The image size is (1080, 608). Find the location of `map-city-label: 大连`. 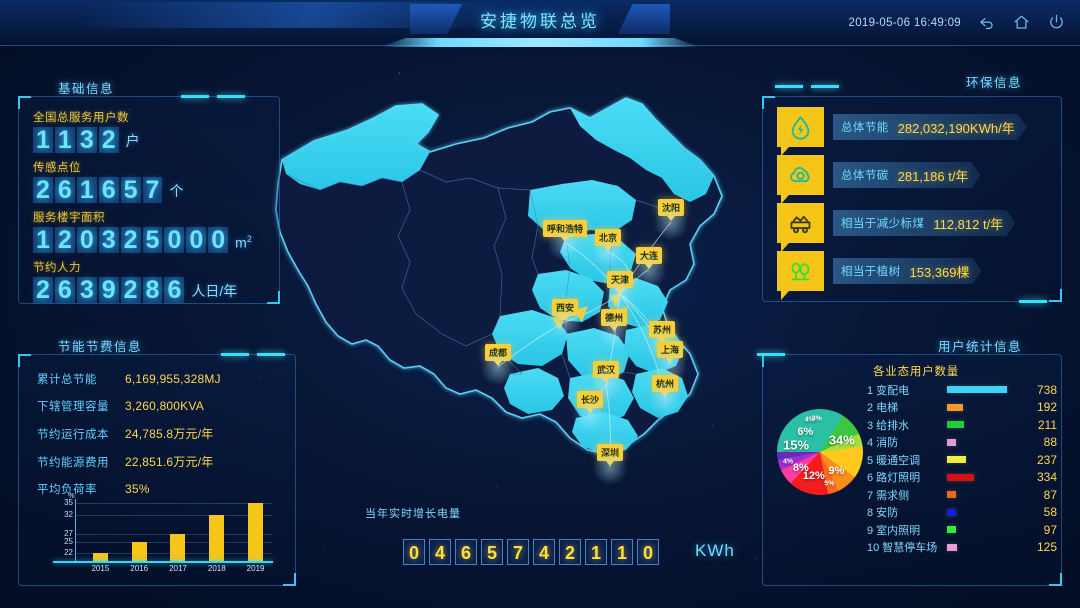

map-city-label: 大连 is located at coordinates (649, 258).